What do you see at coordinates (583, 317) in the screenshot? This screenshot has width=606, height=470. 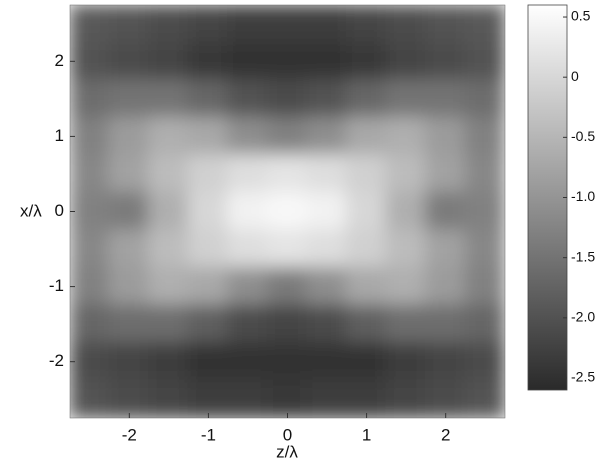 I see `colorbar-tick-label: -2.0` at bounding box center [583, 317].